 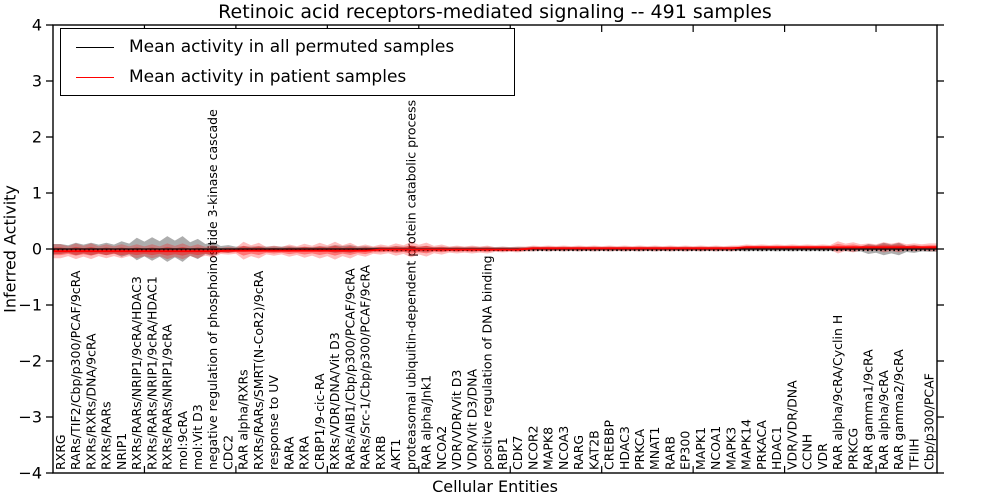 I want to click on patient-line-swatch, so click(x=95, y=77).